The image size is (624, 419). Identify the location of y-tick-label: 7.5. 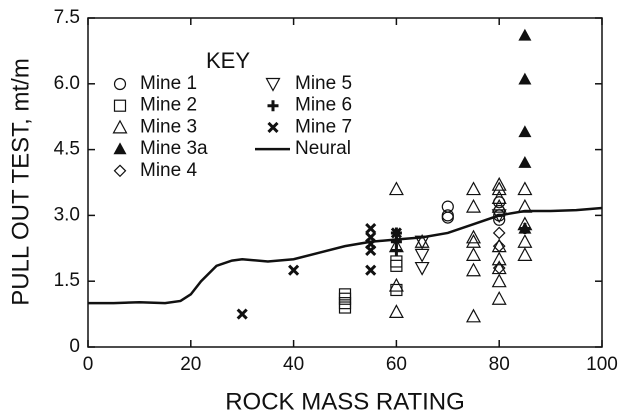
(67, 17).